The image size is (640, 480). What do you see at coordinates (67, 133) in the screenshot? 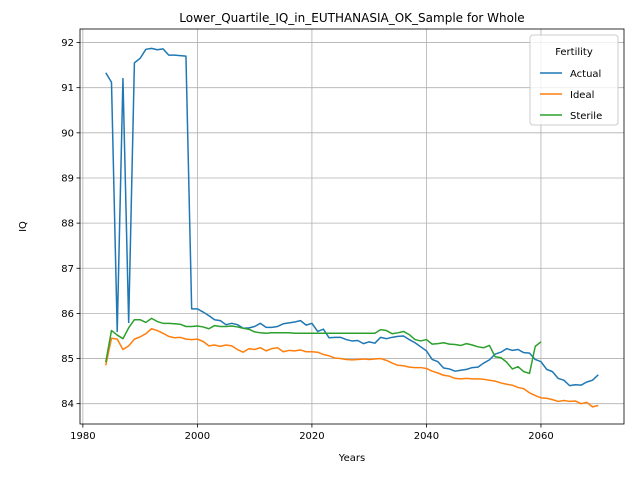
I see `y-tick-label: 90` at bounding box center [67, 133].